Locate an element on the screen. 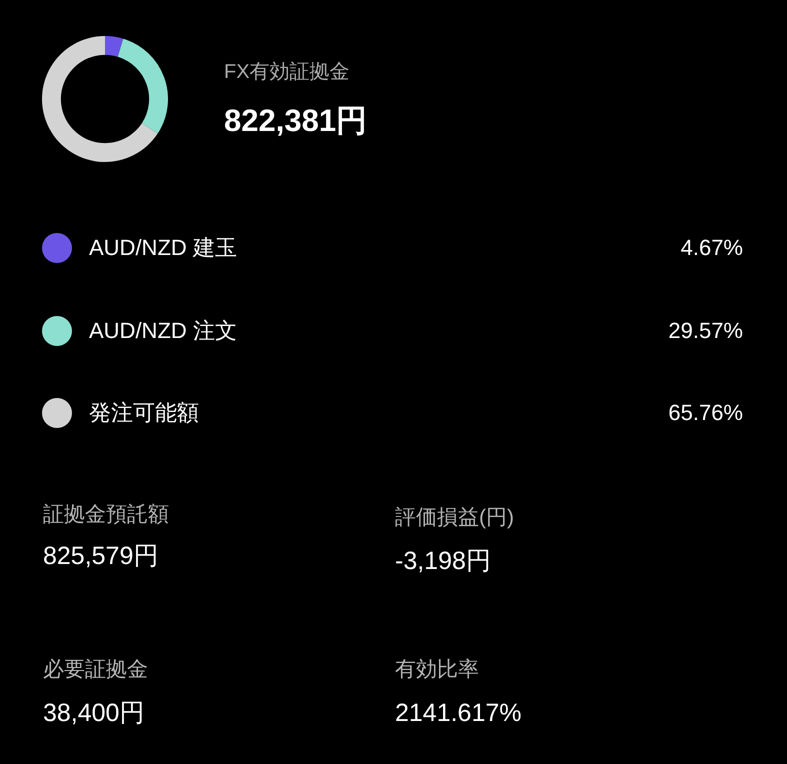 Image resolution: width=787 pixels, height=764 pixels. text: 38,400円 is located at coordinates (93, 713).